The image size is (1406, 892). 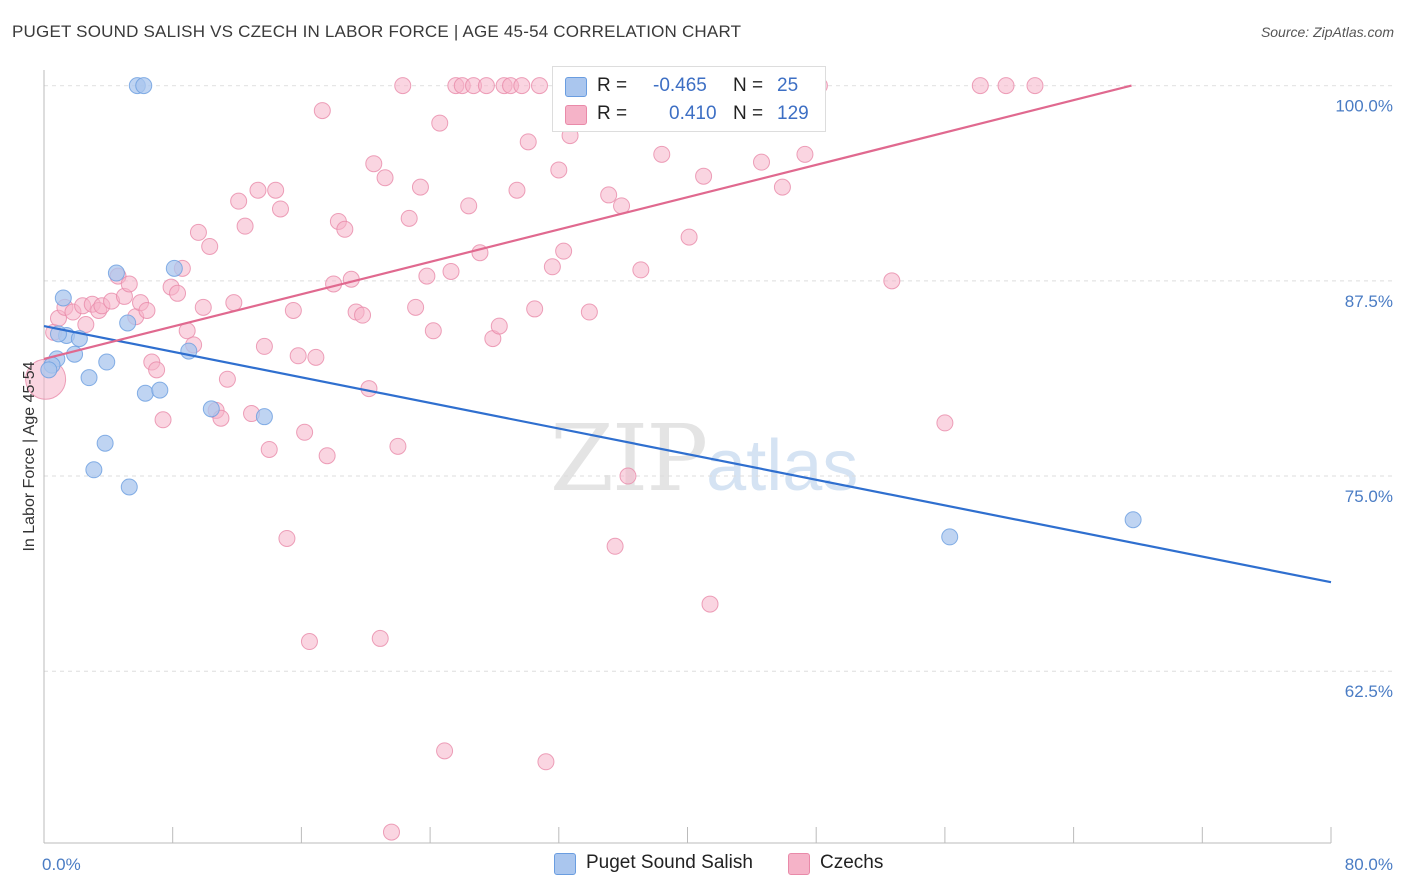 I want to click on watermark-atlas: atlas, so click(x=782, y=466).